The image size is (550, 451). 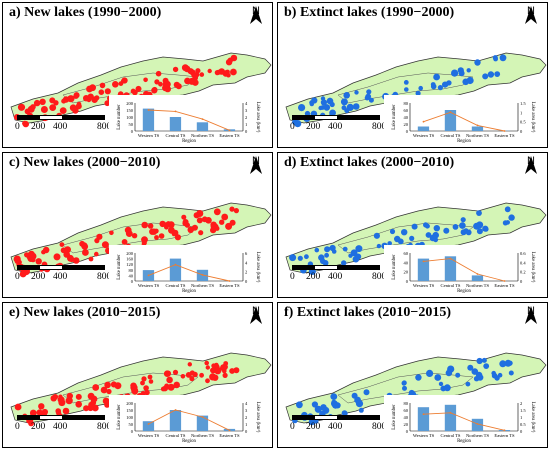 I want to click on y2-tick-label: 4, so click(x=246, y=262).